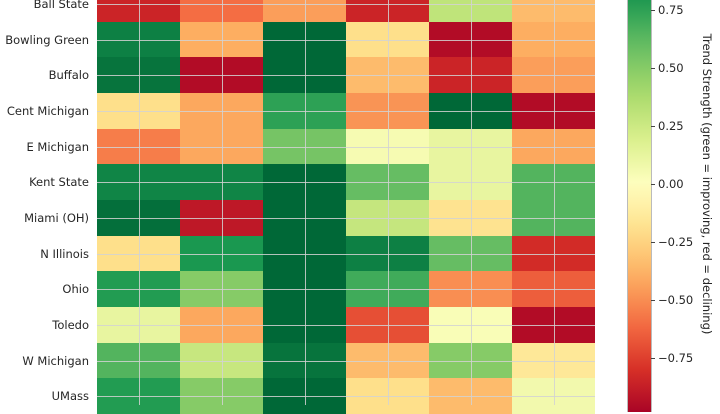 This screenshot has height=414, width=720. Describe the element at coordinates (70, 324) in the screenshot. I see `row-label: Toledo` at that location.